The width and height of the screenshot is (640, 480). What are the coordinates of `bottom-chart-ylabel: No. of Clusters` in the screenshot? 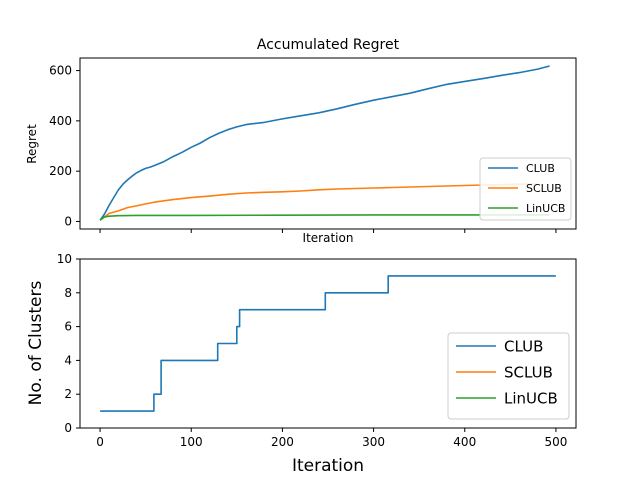 It's located at (36, 343).